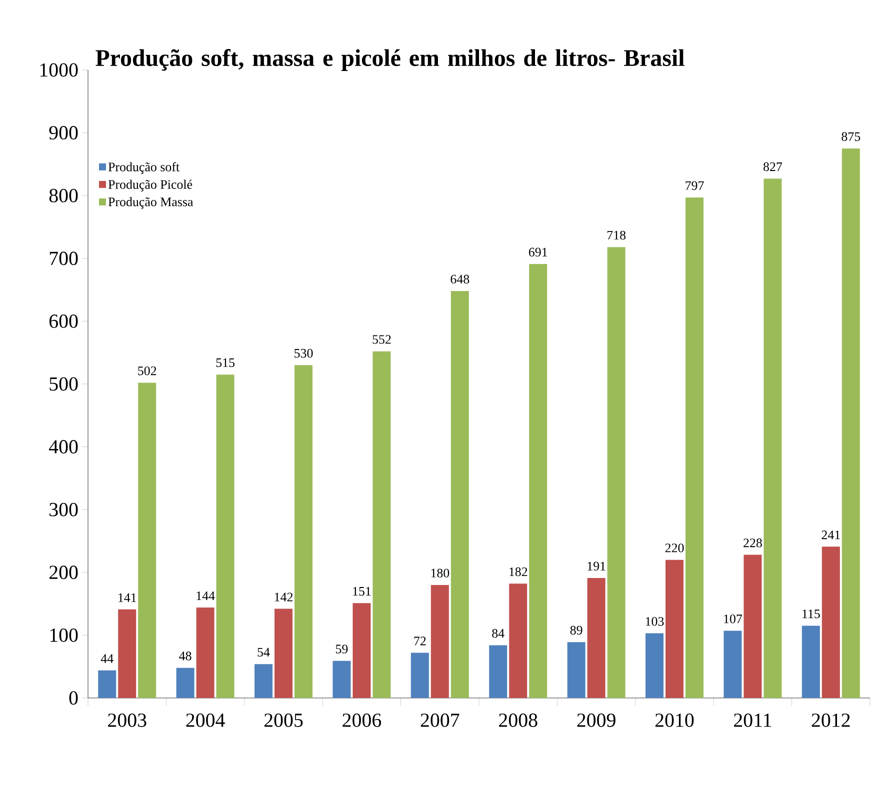  Describe the element at coordinates (518, 720) in the screenshot. I see `x-tick-label: 2008` at that location.